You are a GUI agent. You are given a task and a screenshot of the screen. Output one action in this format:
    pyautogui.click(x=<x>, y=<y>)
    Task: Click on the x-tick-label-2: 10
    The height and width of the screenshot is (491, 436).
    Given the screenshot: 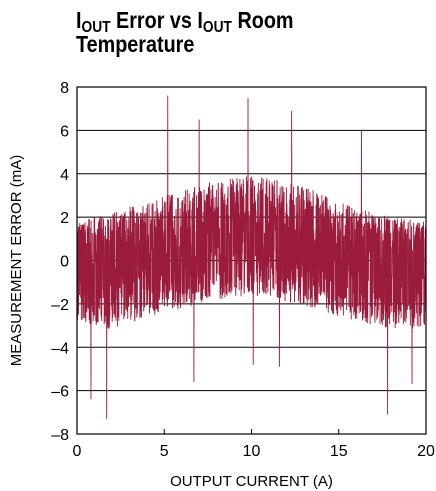 What is the action you would take?
    pyautogui.click(x=252, y=451)
    